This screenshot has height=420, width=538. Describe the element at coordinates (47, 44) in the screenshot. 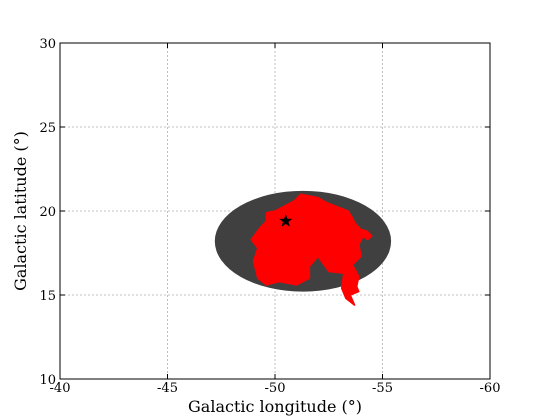

I see `y-tick-label: 30` at that location.